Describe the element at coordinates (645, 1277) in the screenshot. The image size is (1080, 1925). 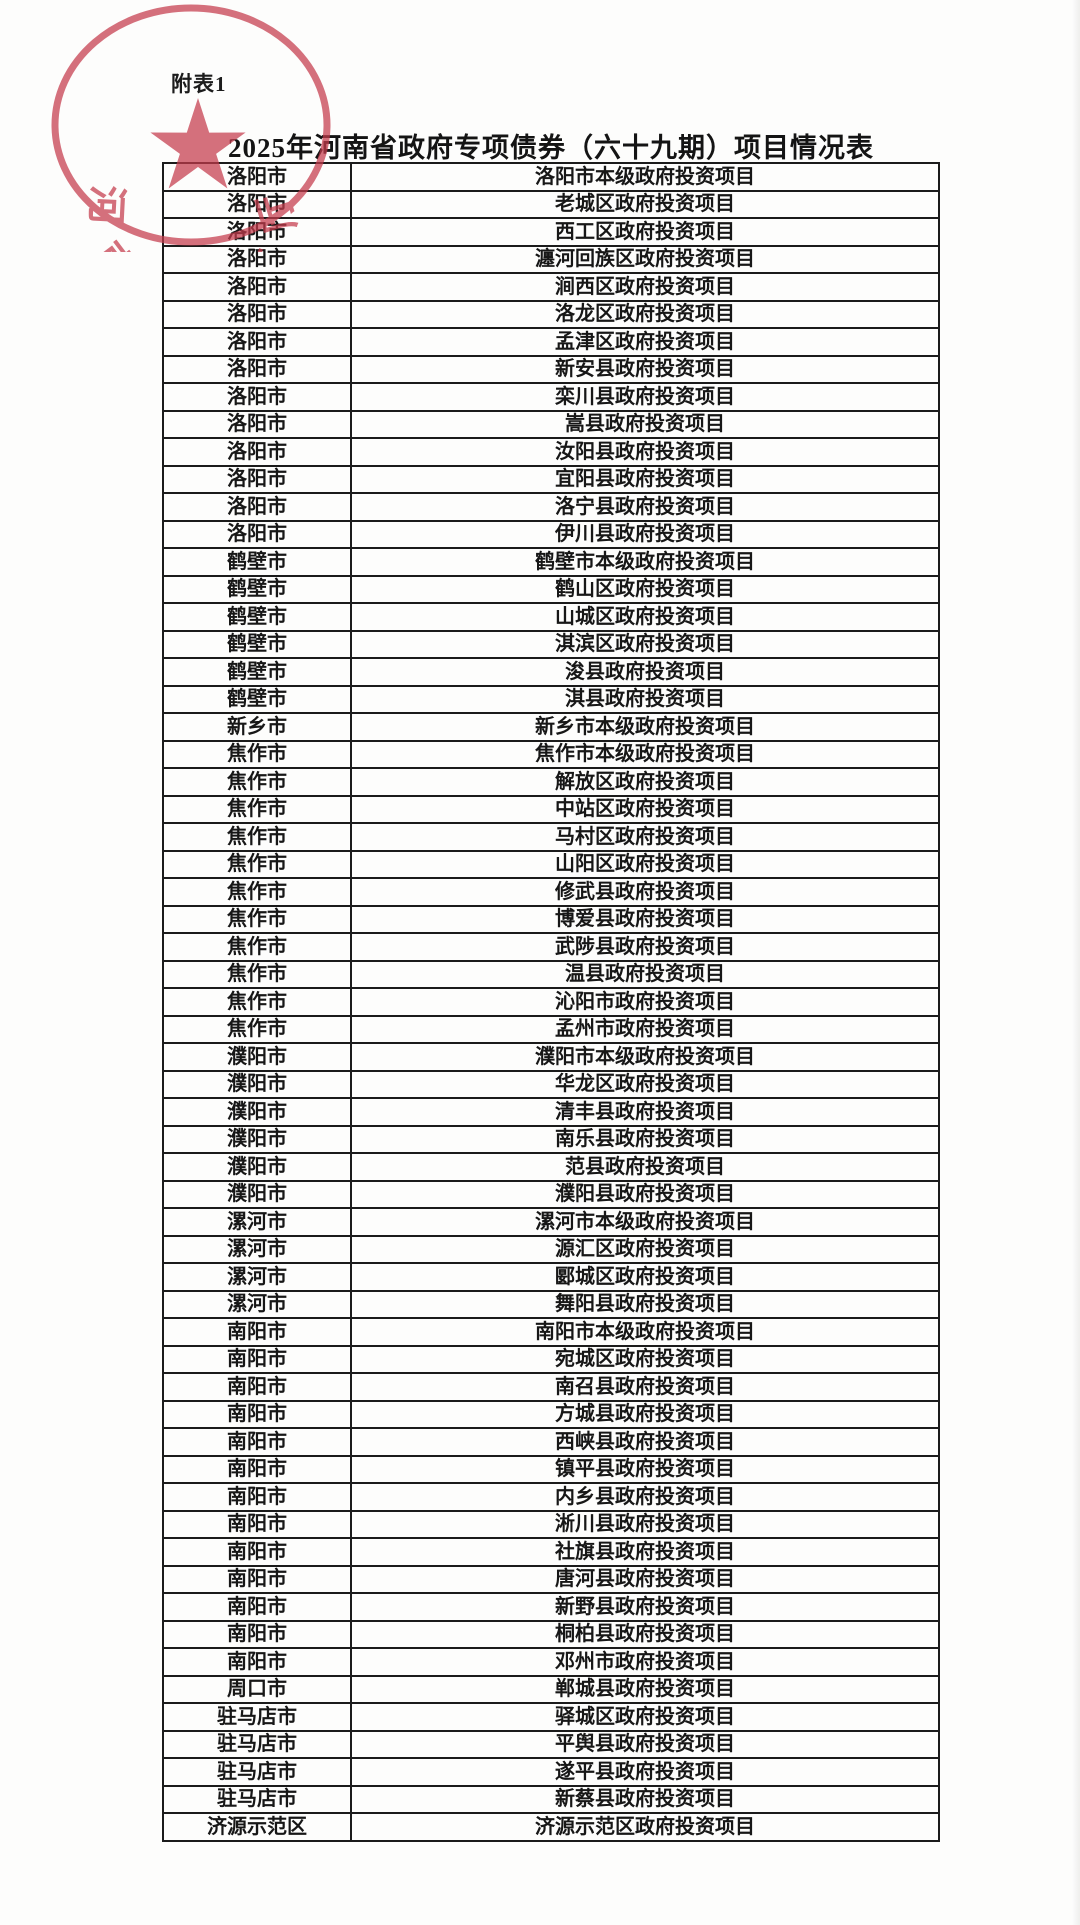
I see `project-cell: 郾城区政府投资项目` at that location.